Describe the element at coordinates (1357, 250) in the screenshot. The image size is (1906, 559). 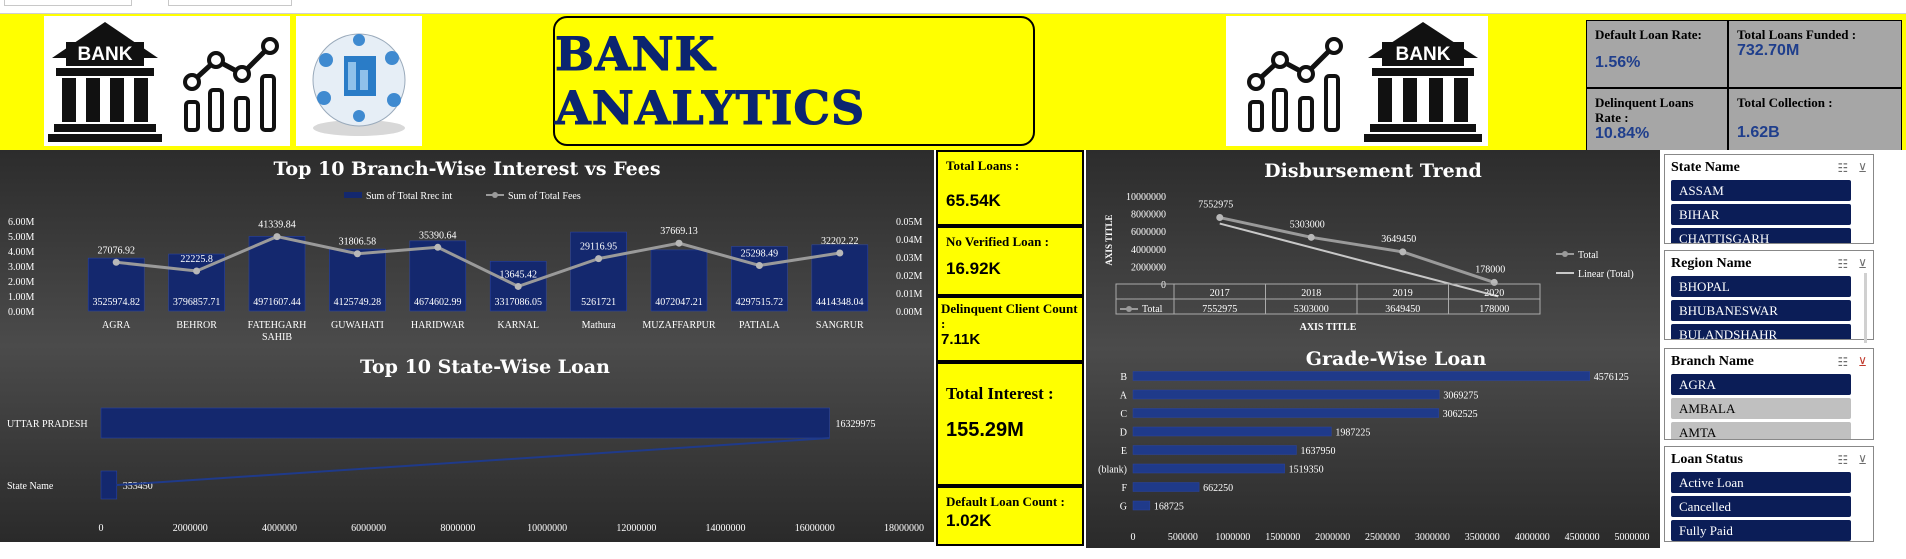
I see `total-line` at that location.